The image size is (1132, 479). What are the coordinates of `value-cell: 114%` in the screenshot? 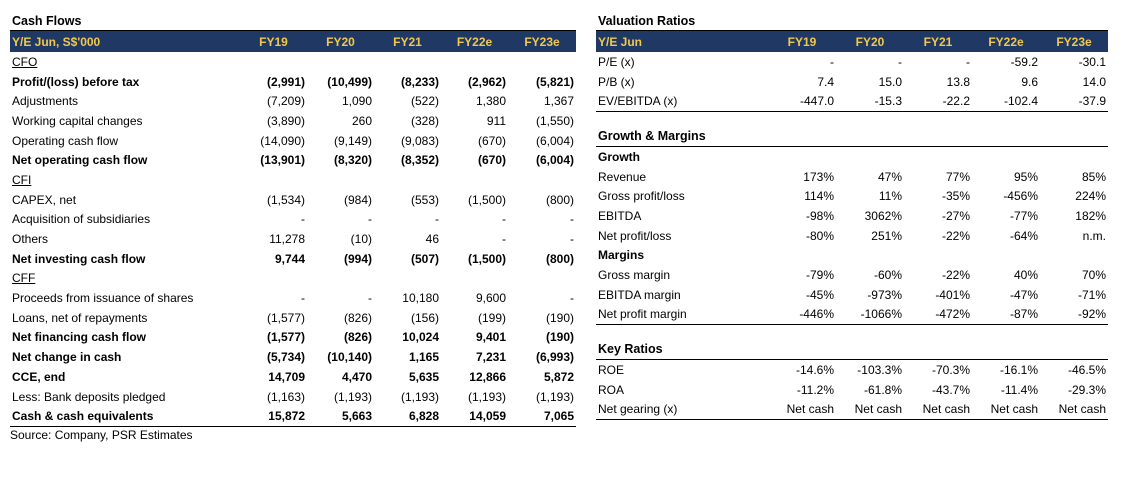 It's located at (819, 196).